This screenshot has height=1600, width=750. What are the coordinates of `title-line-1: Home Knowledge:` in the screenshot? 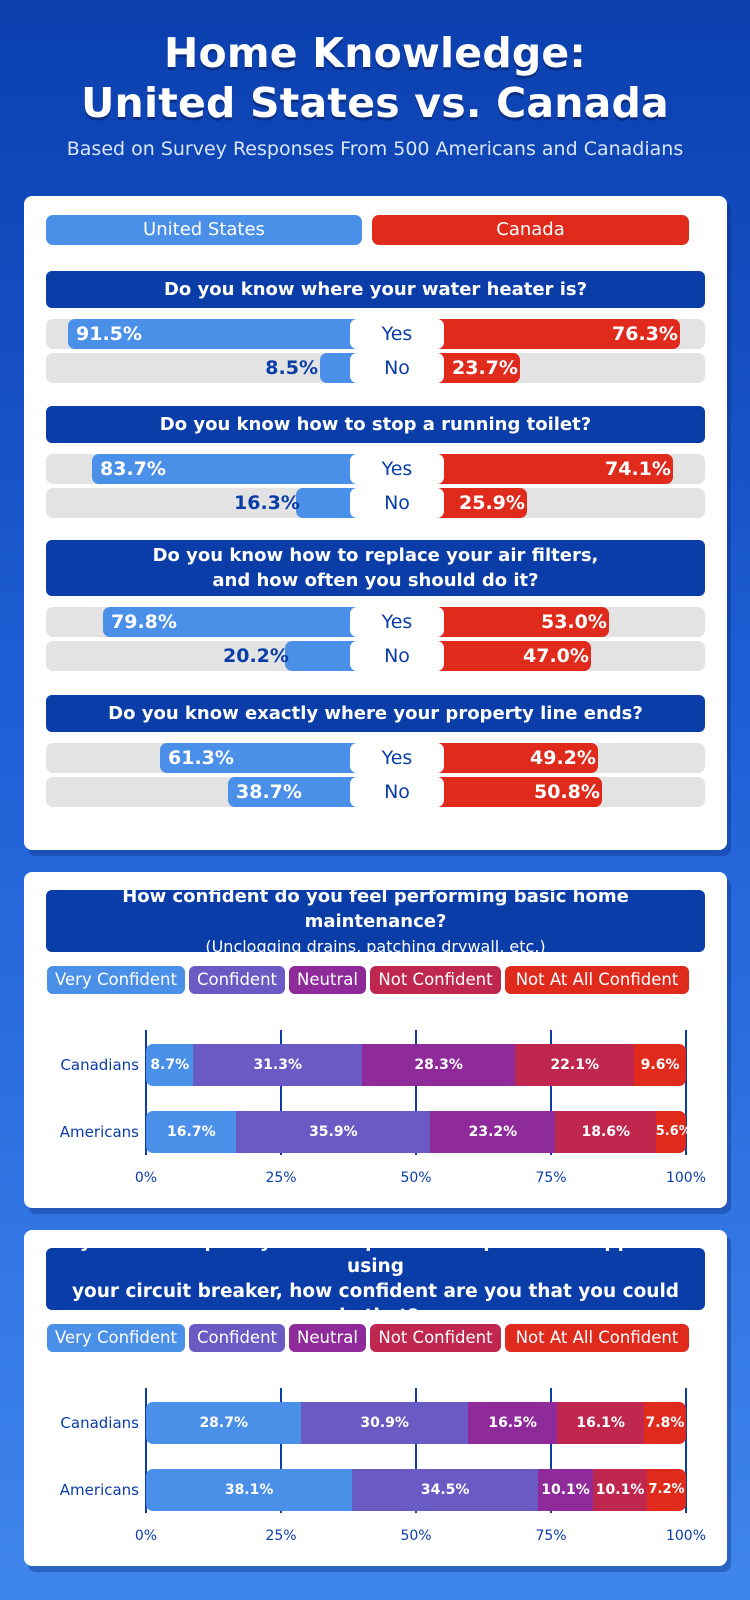 It's located at (375, 53).